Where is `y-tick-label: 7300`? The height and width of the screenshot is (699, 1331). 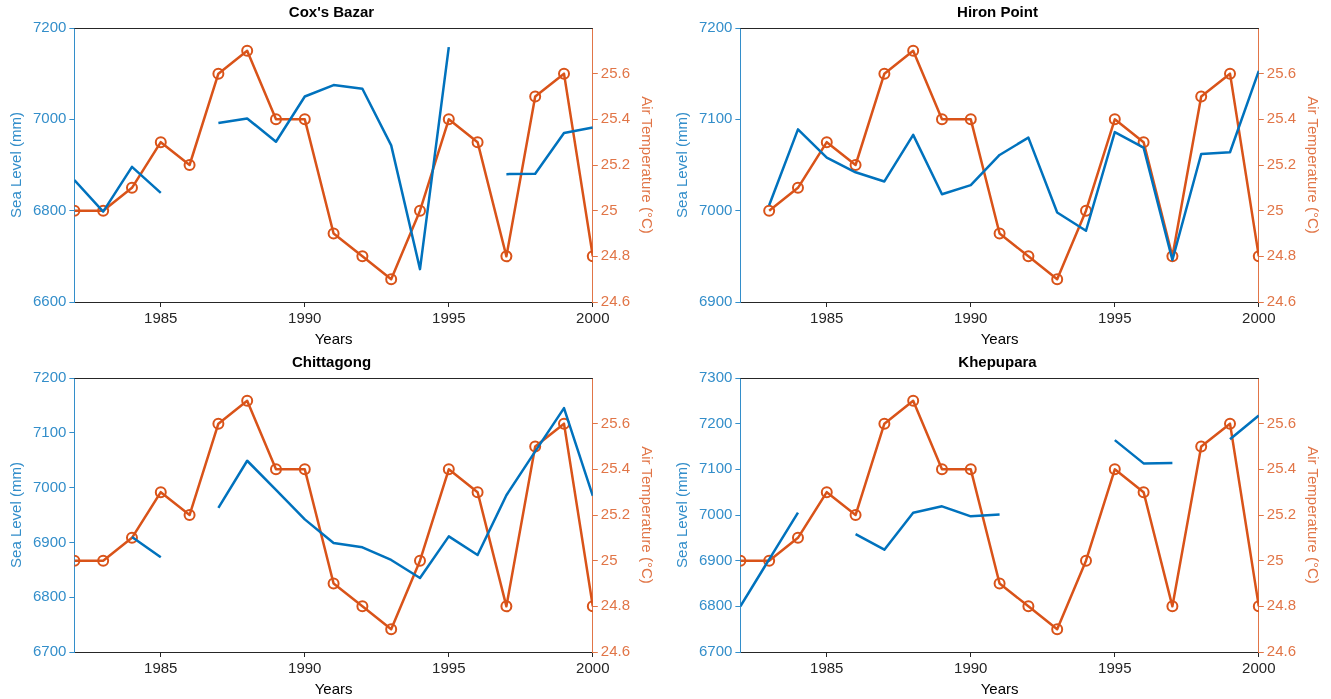
y-tick-label: 7300 is located at coordinates (715, 377).